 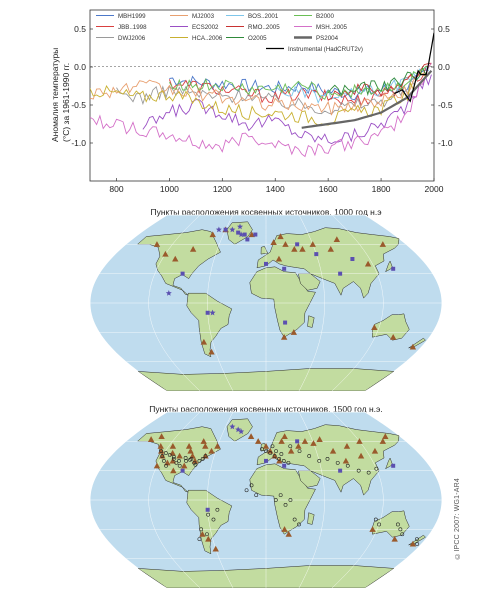 I want to click on legend-entry-label: MSH..2005, so click(x=332, y=27).